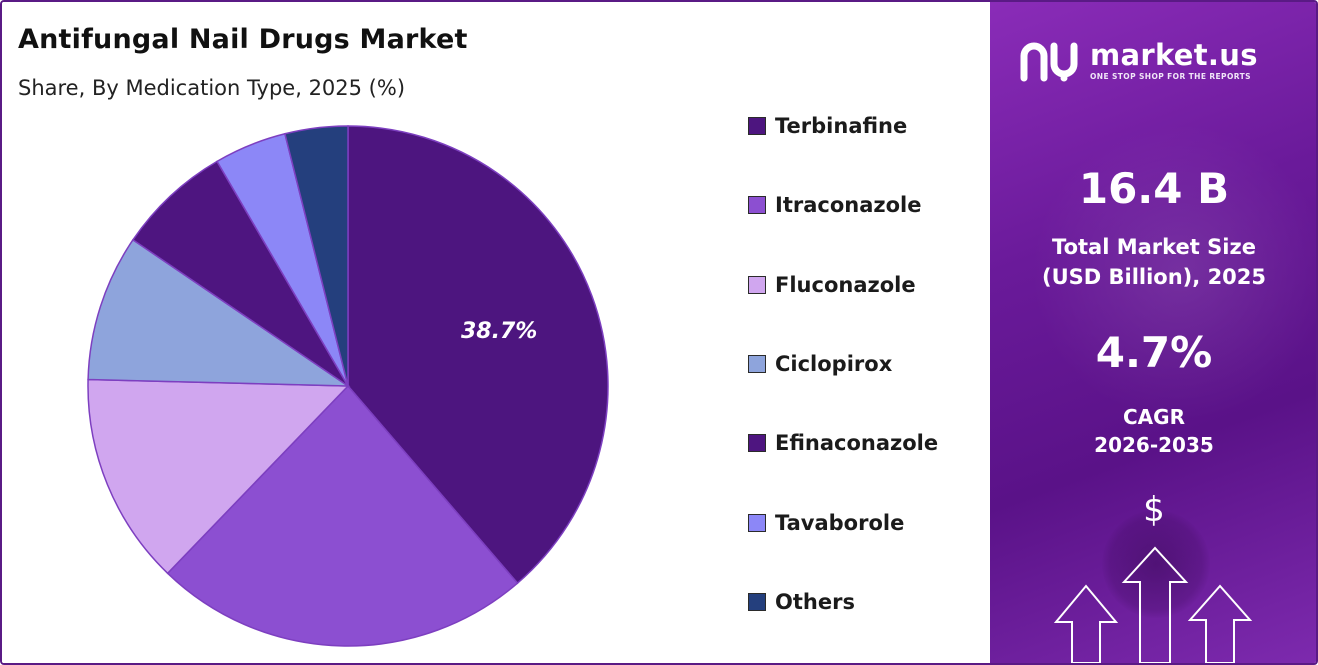  Describe the element at coordinates (834, 363) in the screenshot. I see `legend-label: Ciclopirox` at that location.